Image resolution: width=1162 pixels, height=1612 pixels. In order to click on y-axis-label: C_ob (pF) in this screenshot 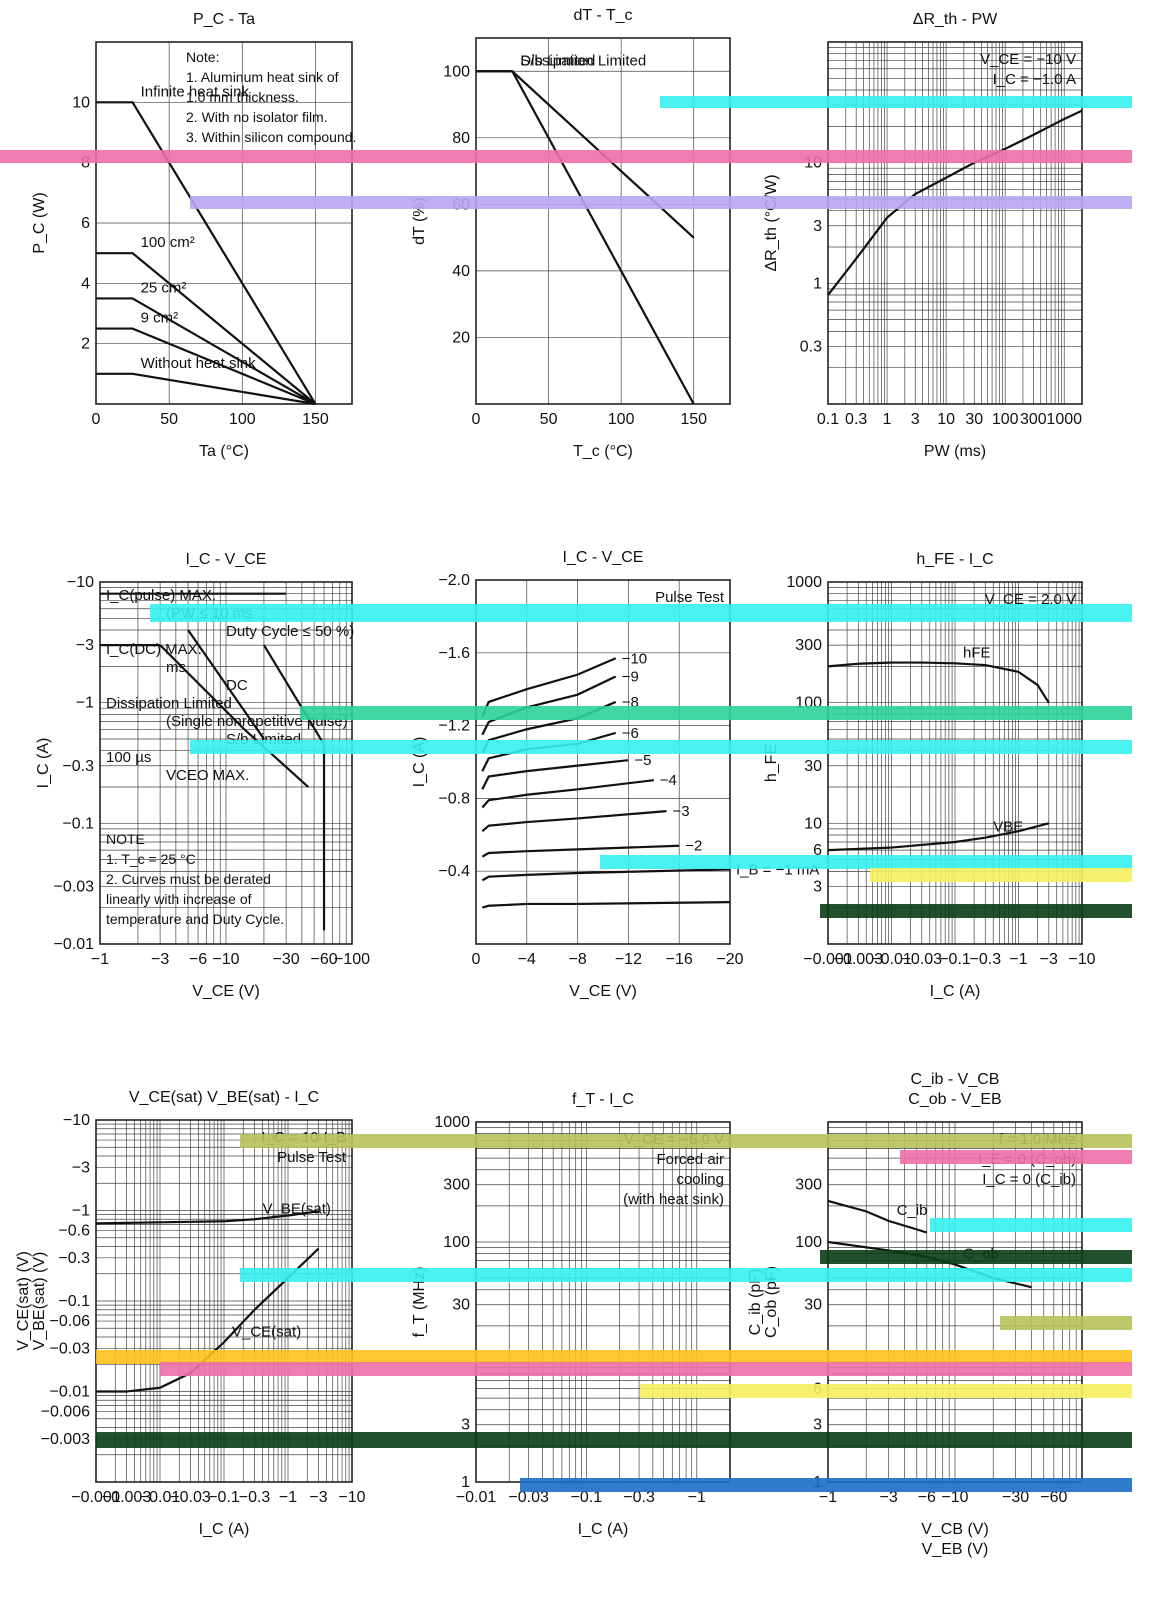, I will do `click(771, 1302)`.